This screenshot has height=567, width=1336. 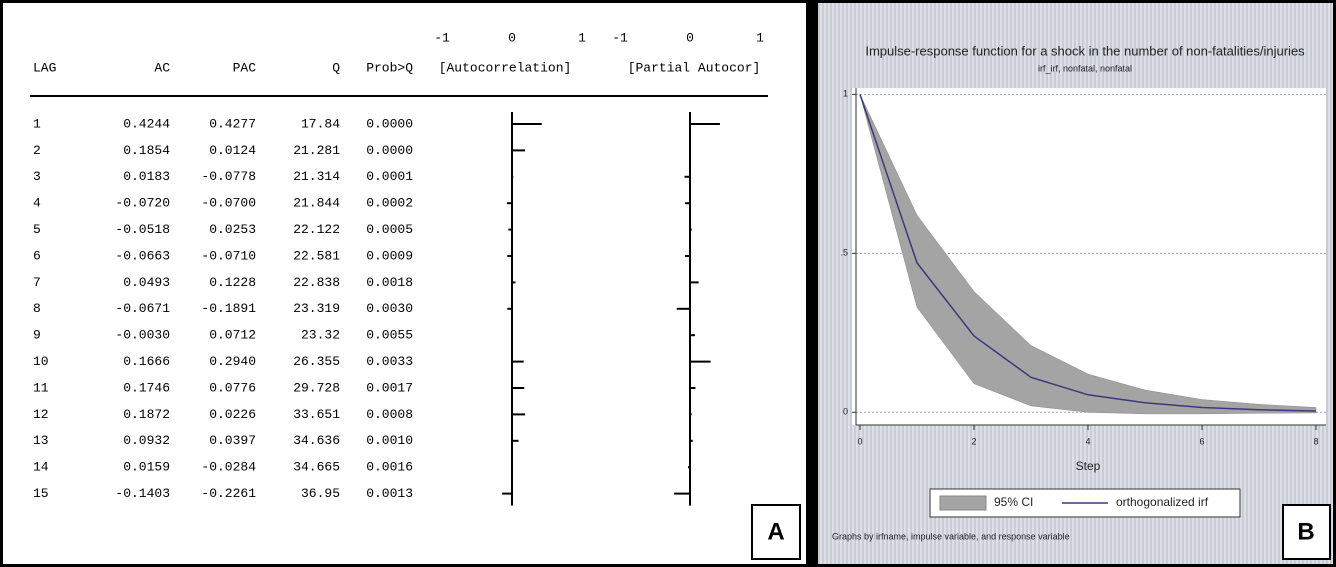 What do you see at coordinates (316, 150) in the screenshot?
I see `cell: 21.281` at bounding box center [316, 150].